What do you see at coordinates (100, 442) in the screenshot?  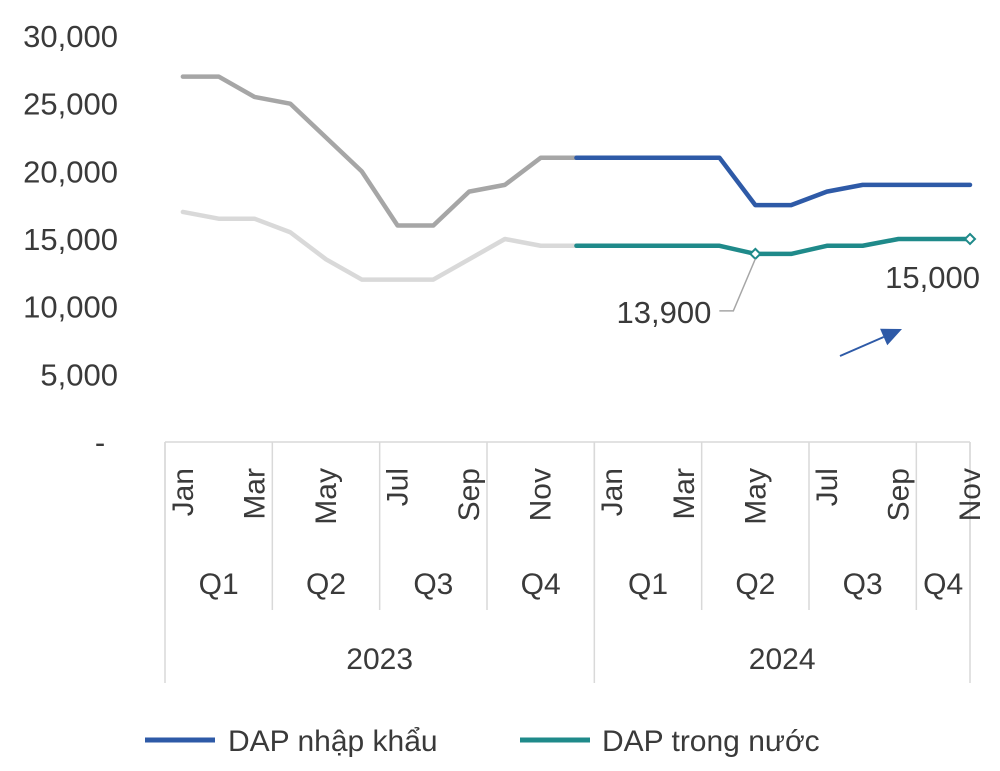 I see `y-tick-label: -` at bounding box center [100, 442].